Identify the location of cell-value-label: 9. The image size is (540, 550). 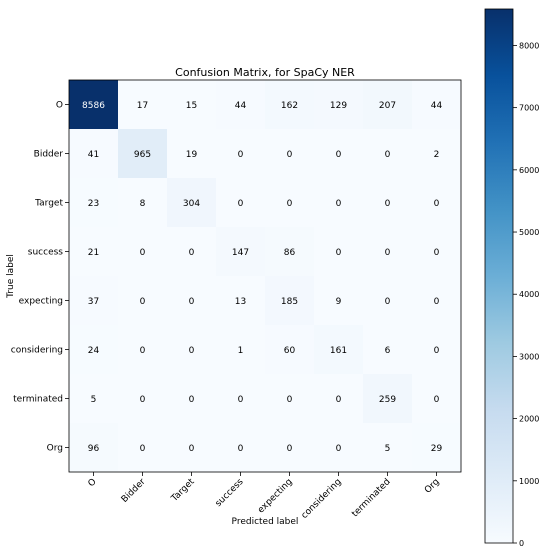
(339, 302).